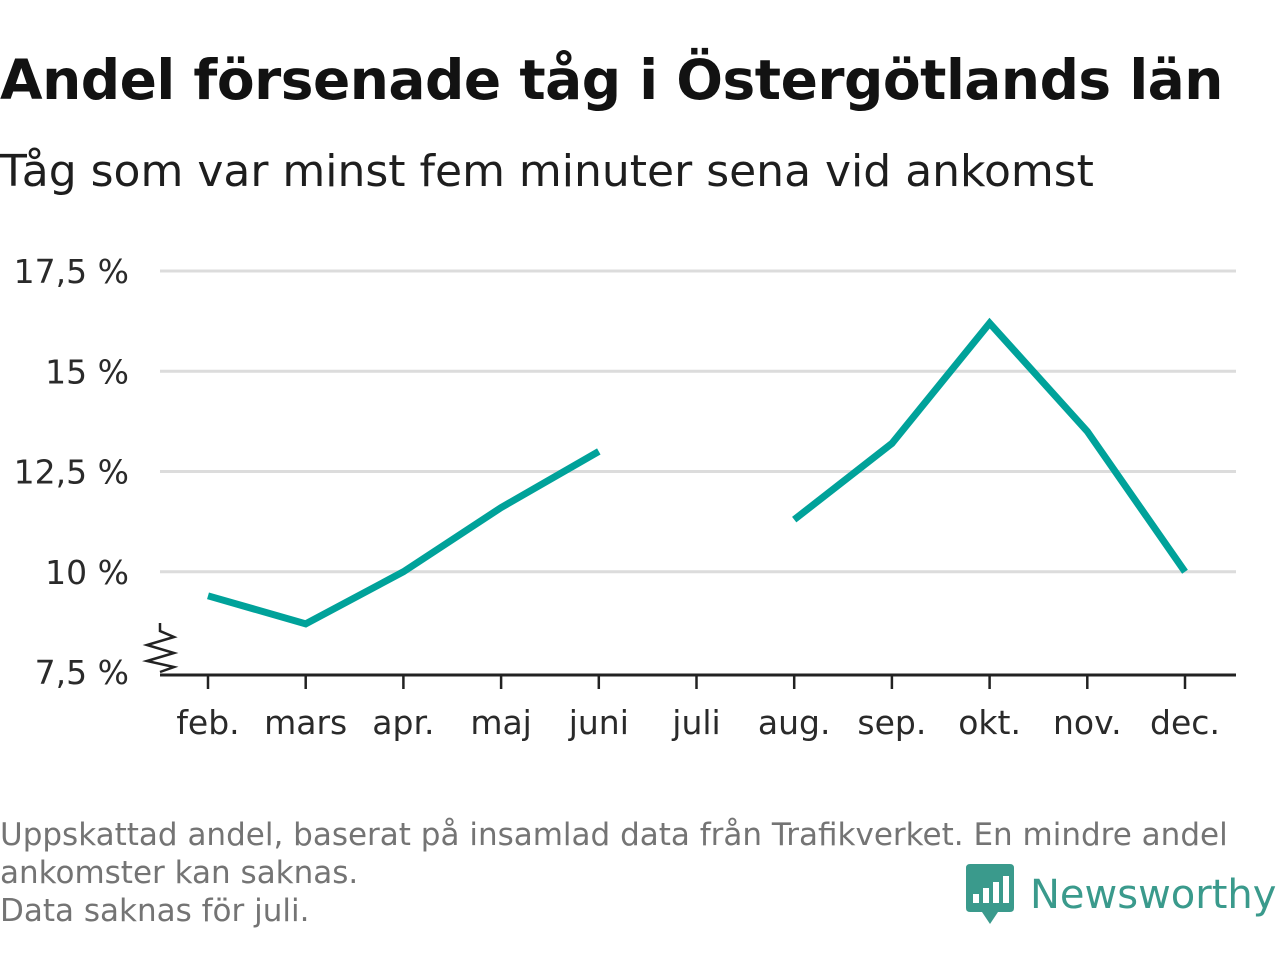  Describe the element at coordinates (695, 722) in the screenshot. I see `x-tick-label: juli` at that location.